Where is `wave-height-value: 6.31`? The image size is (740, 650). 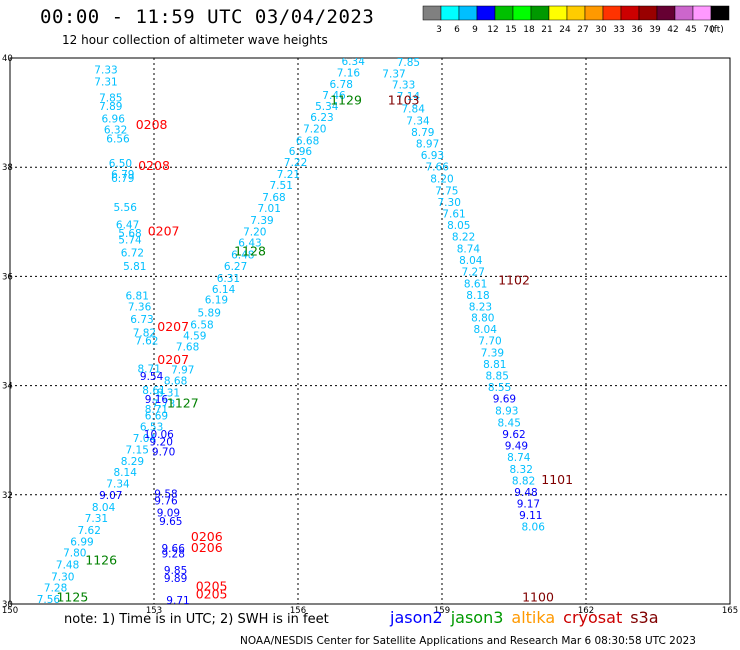
wave-height-value: 6.31 is located at coordinates (228, 279).